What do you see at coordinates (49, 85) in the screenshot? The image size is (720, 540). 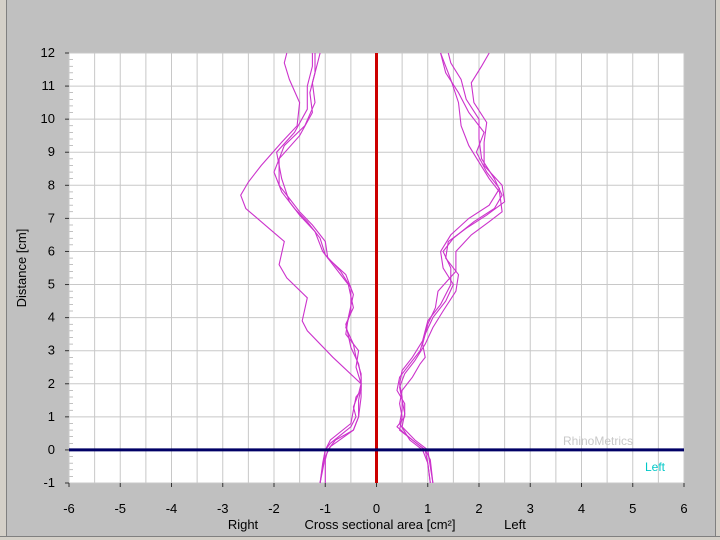 I see `y-tick-label: 11` at bounding box center [49, 85].